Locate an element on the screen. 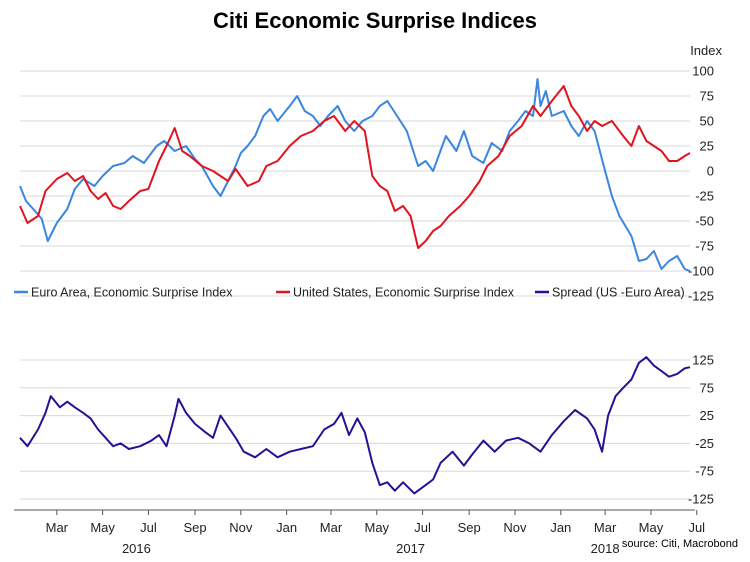 The image size is (750, 562). x-year-label: 2017 is located at coordinates (410, 548).